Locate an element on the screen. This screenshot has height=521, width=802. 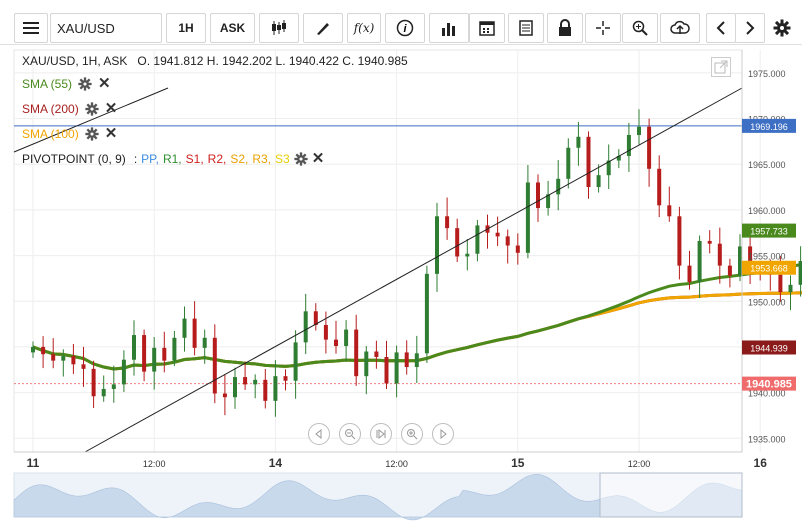
zoom-button is located at coordinates (640, 28).